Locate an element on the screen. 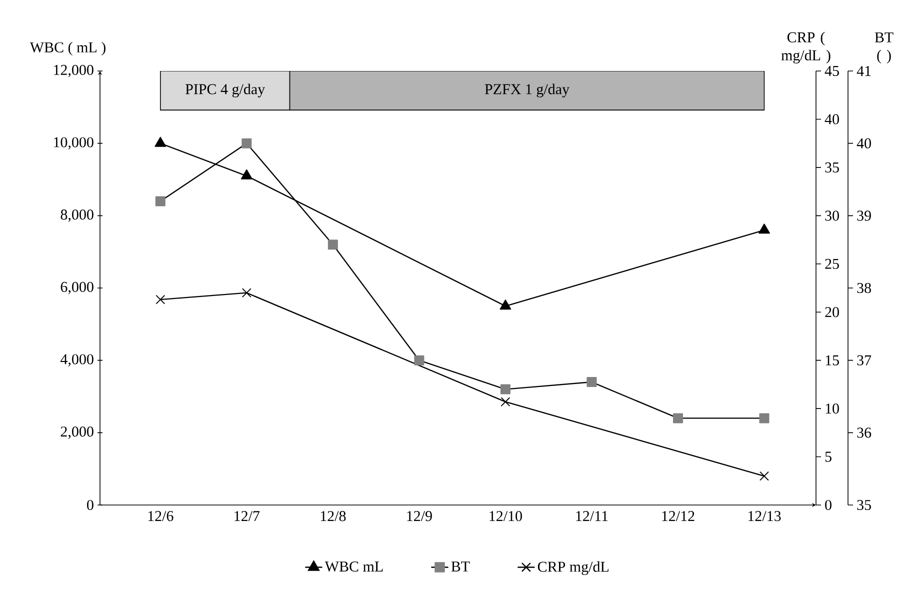 The width and height of the screenshot is (924, 603). y3-tick-label: 37 is located at coordinates (864, 360).